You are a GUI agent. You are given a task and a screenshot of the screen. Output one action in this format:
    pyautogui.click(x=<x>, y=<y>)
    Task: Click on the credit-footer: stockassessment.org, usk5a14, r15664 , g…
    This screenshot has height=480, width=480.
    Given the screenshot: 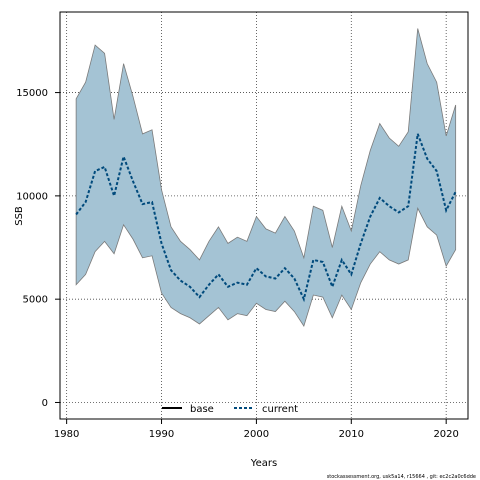 What is the action you would take?
    pyautogui.click(x=401, y=477)
    